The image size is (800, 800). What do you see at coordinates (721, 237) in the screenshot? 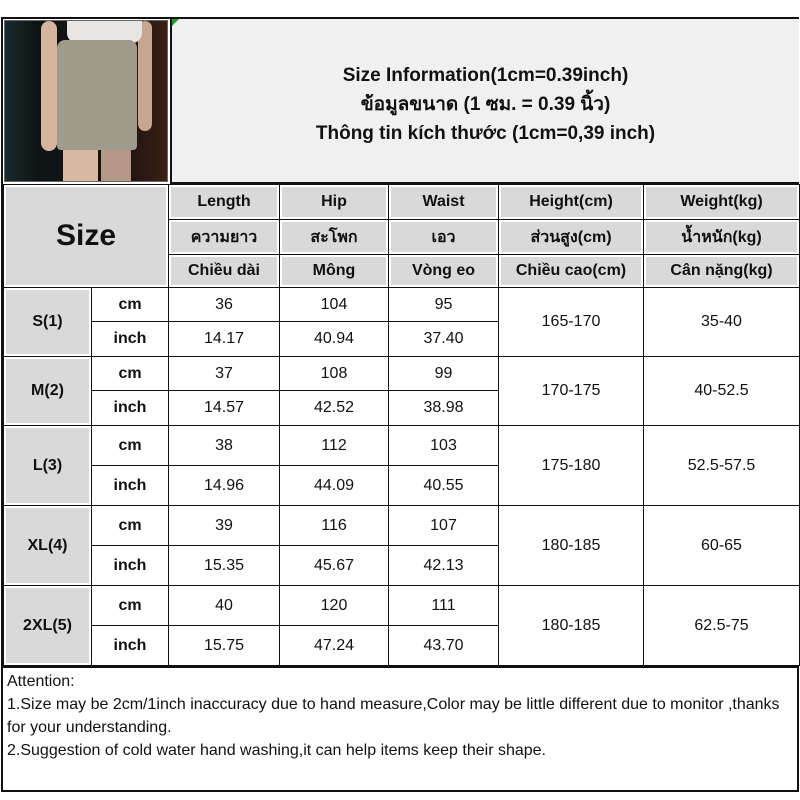
I see `column-header: น้ำหนัก(kg)` at bounding box center [721, 237].